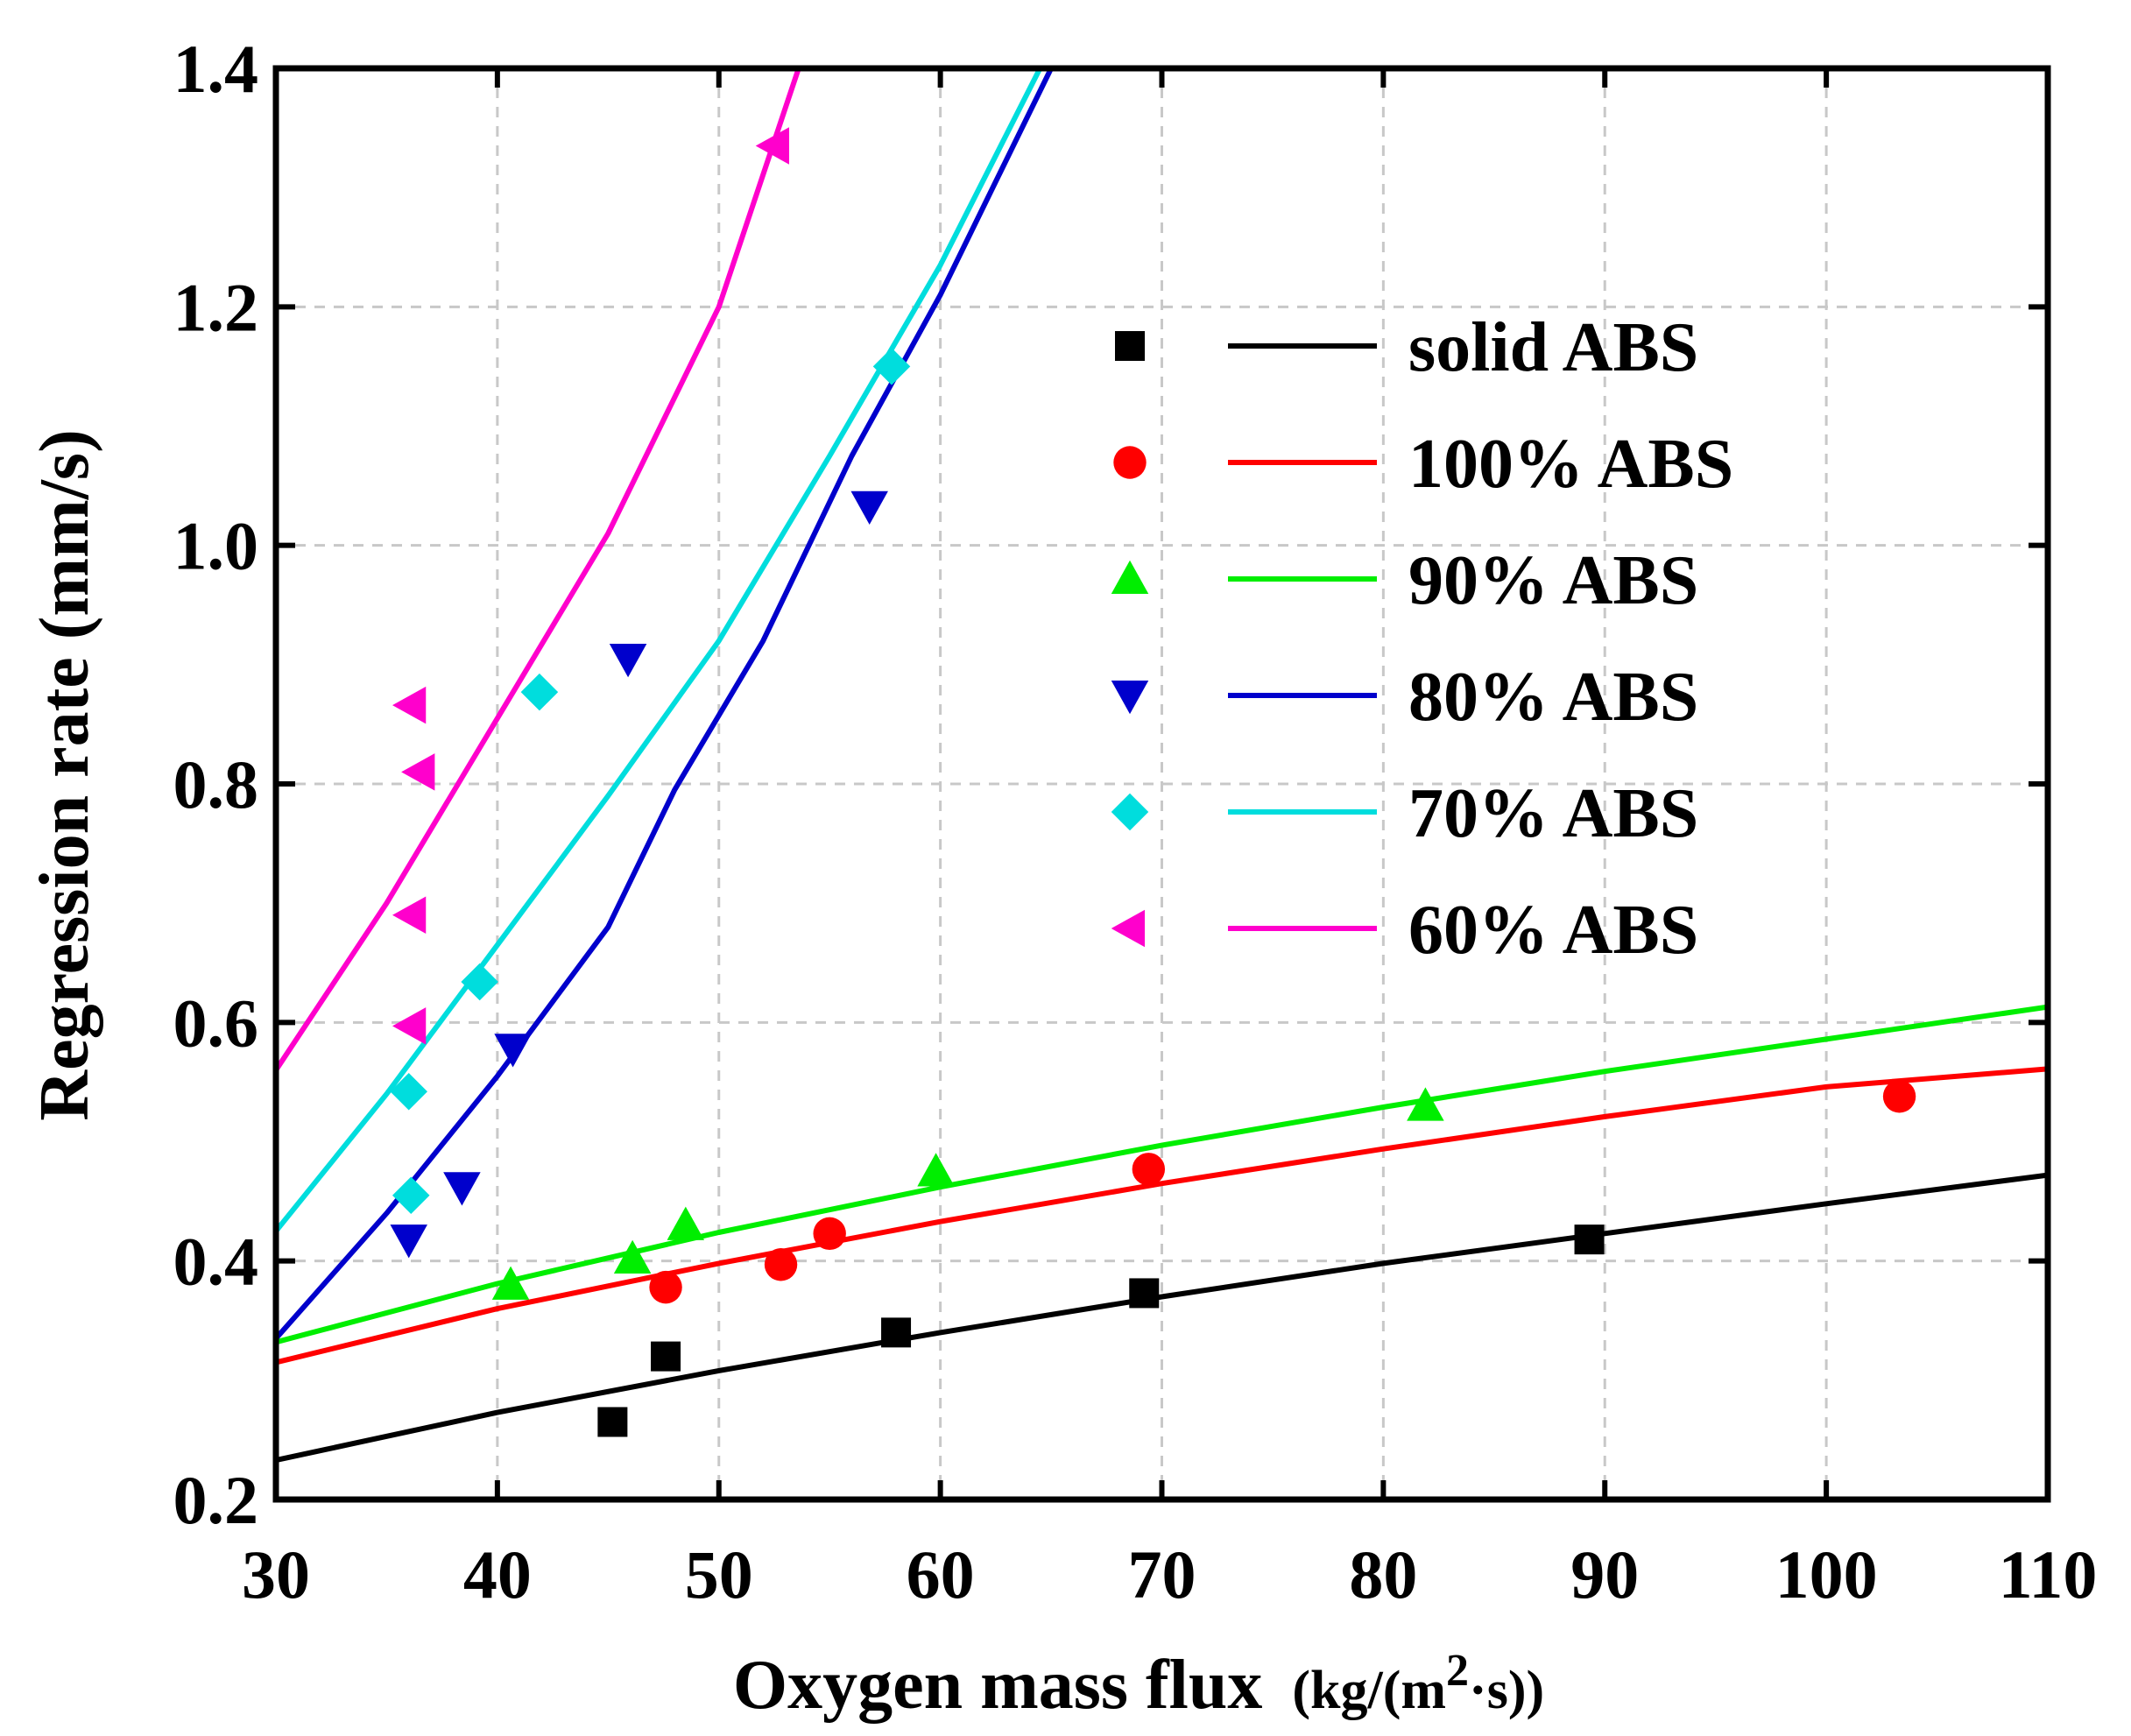 This screenshot has width=2131, height=1736. What do you see at coordinates (1130, 698) in the screenshot?
I see `legend-marker-80-abs` at bounding box center [1130, 698].